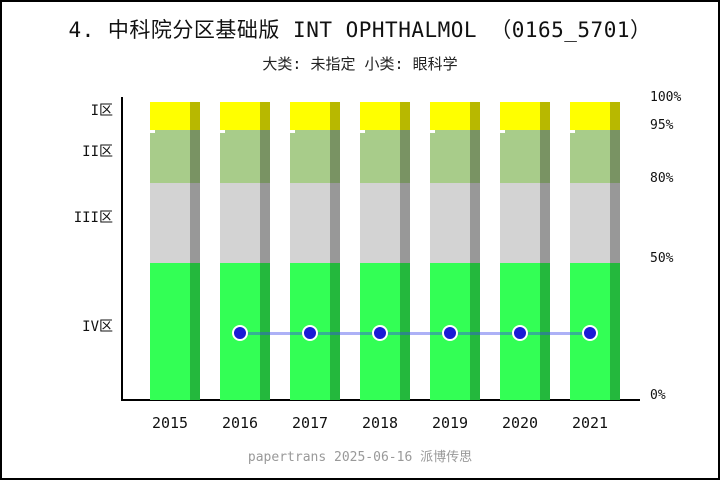  What do you see at coordinates (360, 30) in the screenshot?
I see `chart-title: 4. 中科院分区基础版 INT OPHTHALMOL （0165_5701）` at bounding box center [360, 30].